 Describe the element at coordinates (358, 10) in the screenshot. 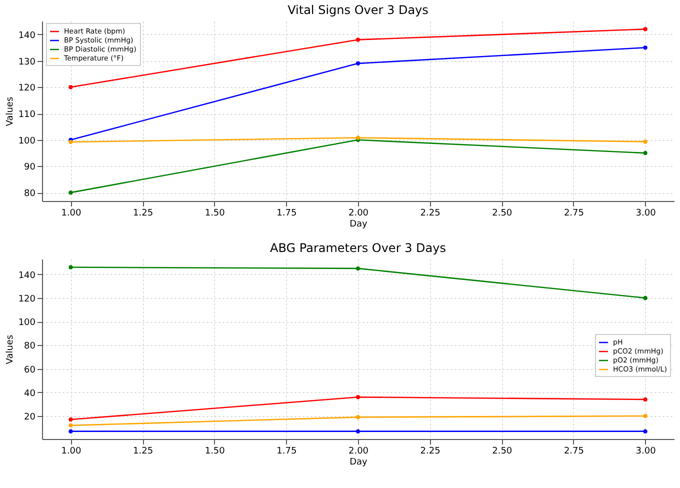

I see `chart-title: Vital Signs Over 3 Days` at that location.